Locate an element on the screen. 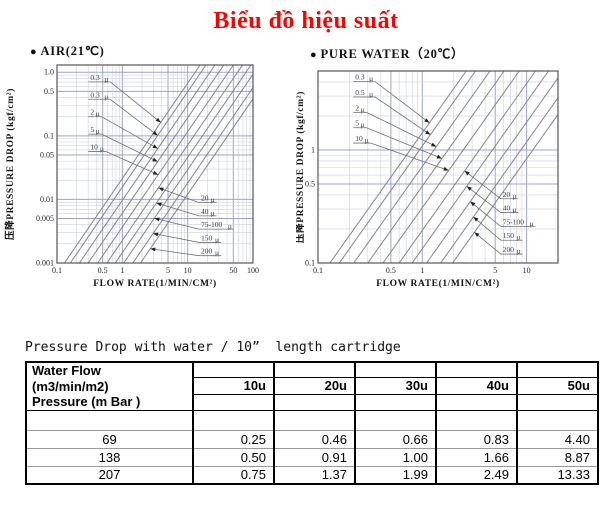 The image size is (612, 518). micron-header-cell: 50u is located at coordinates (557, 386).